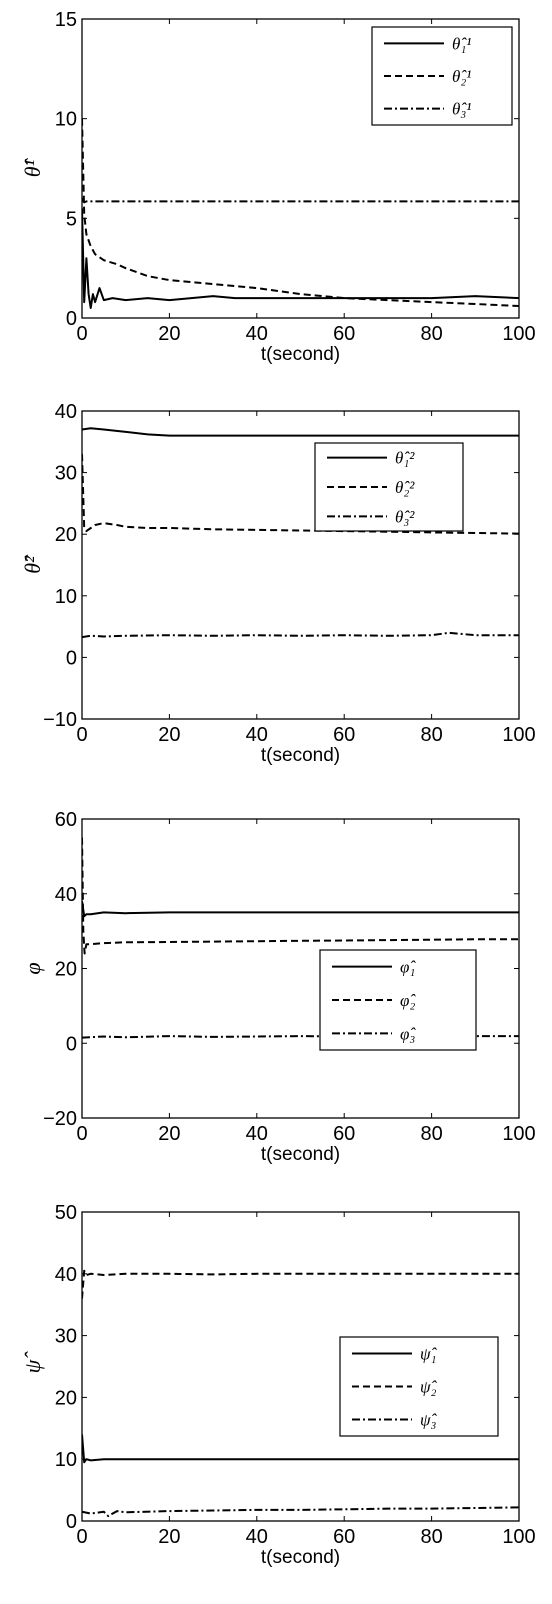  Describe the element at coordinates (32, 564) in the screenshot. I see `y-axis-label: θ̂²` at that location.